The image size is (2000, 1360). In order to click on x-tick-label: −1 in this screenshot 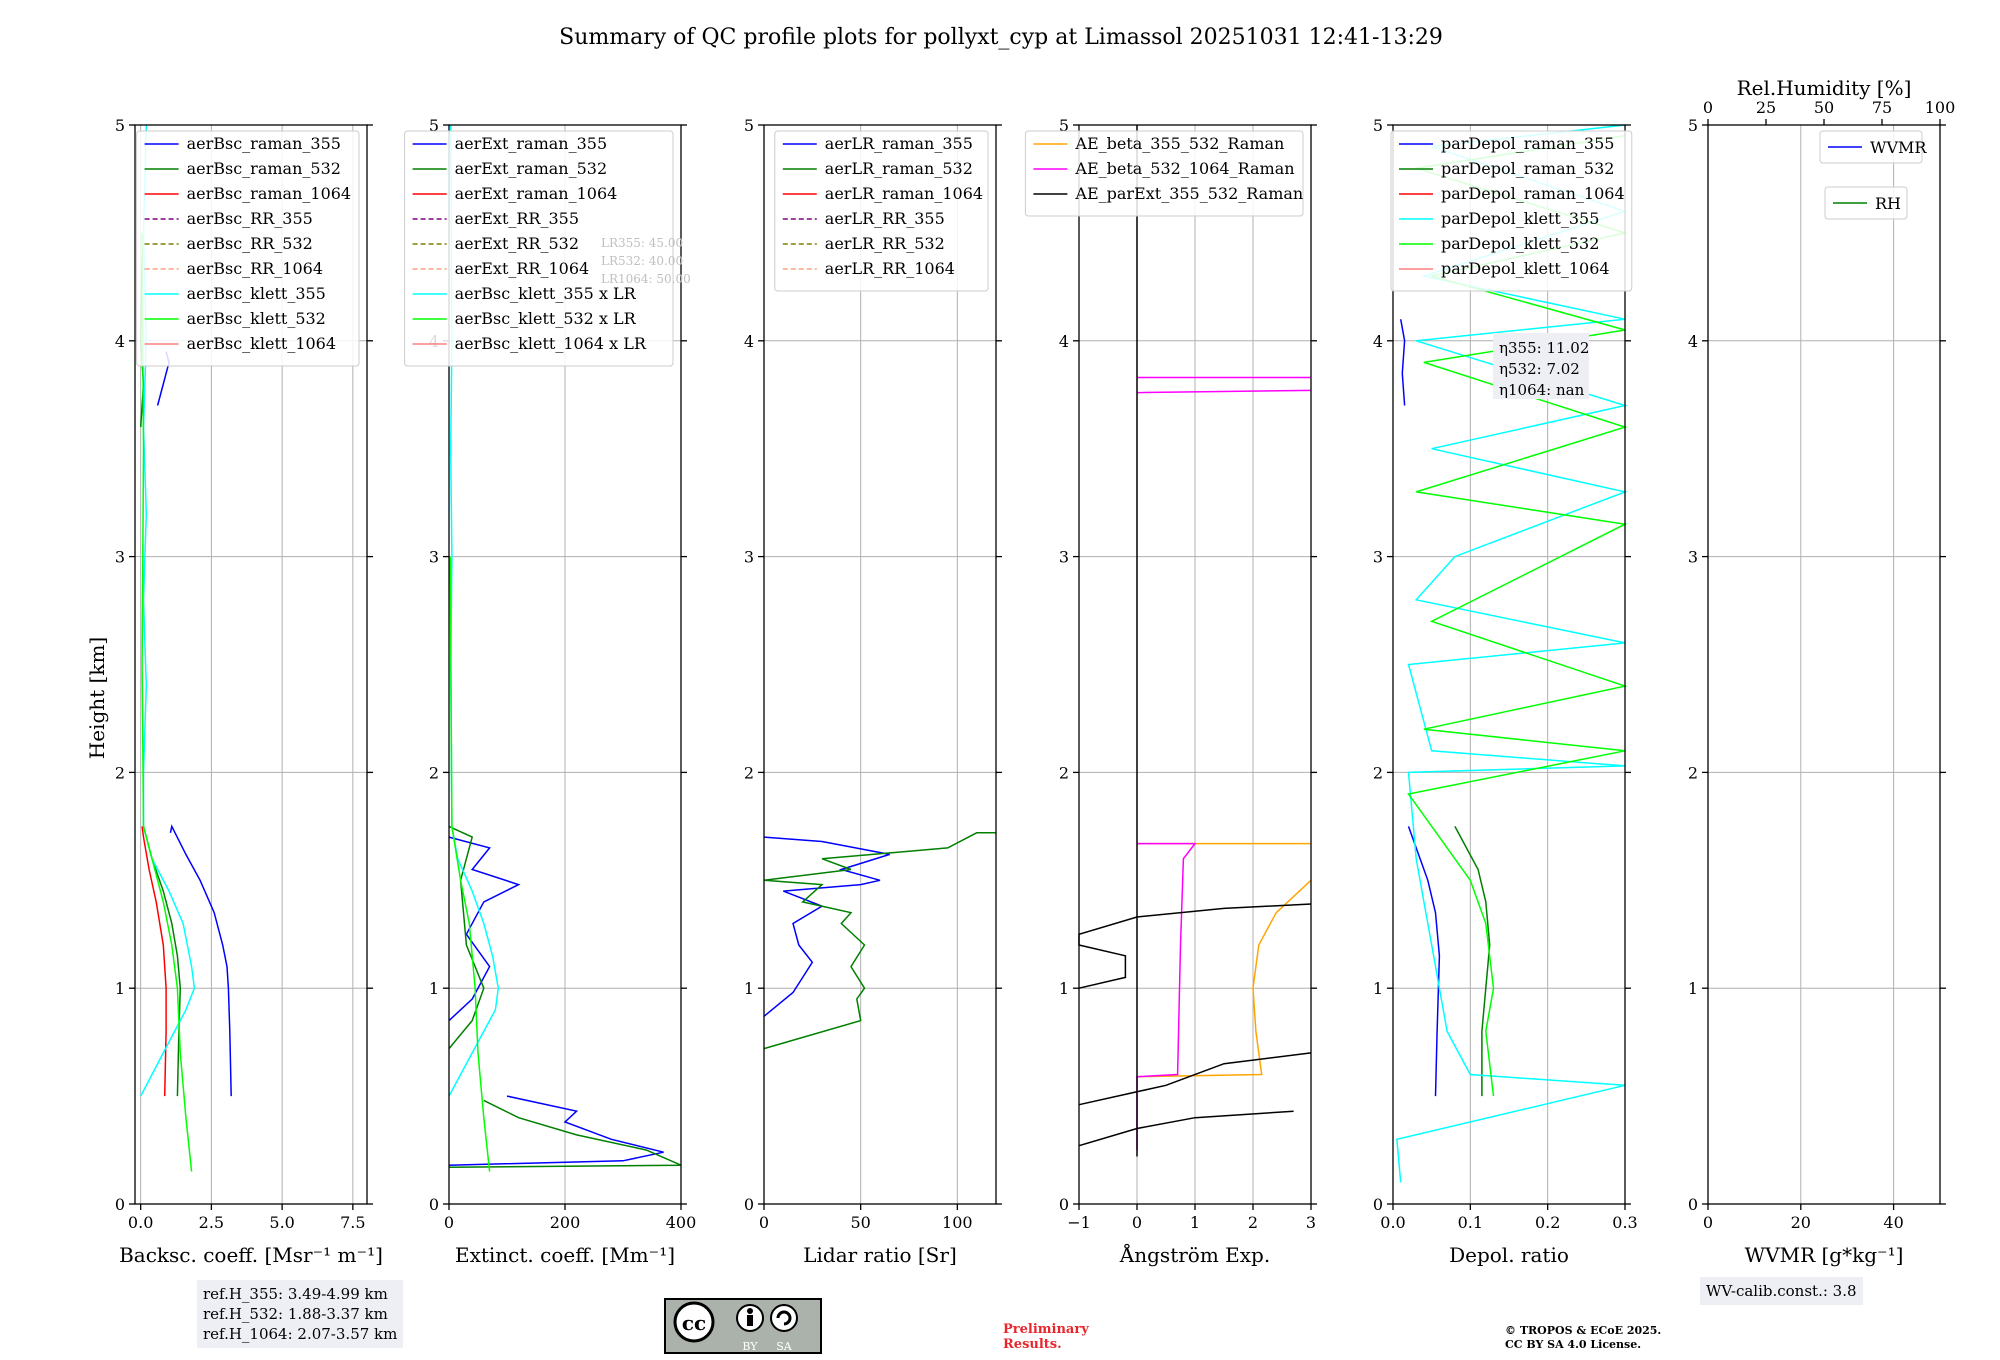, I will do `click(1079, 1222)`.